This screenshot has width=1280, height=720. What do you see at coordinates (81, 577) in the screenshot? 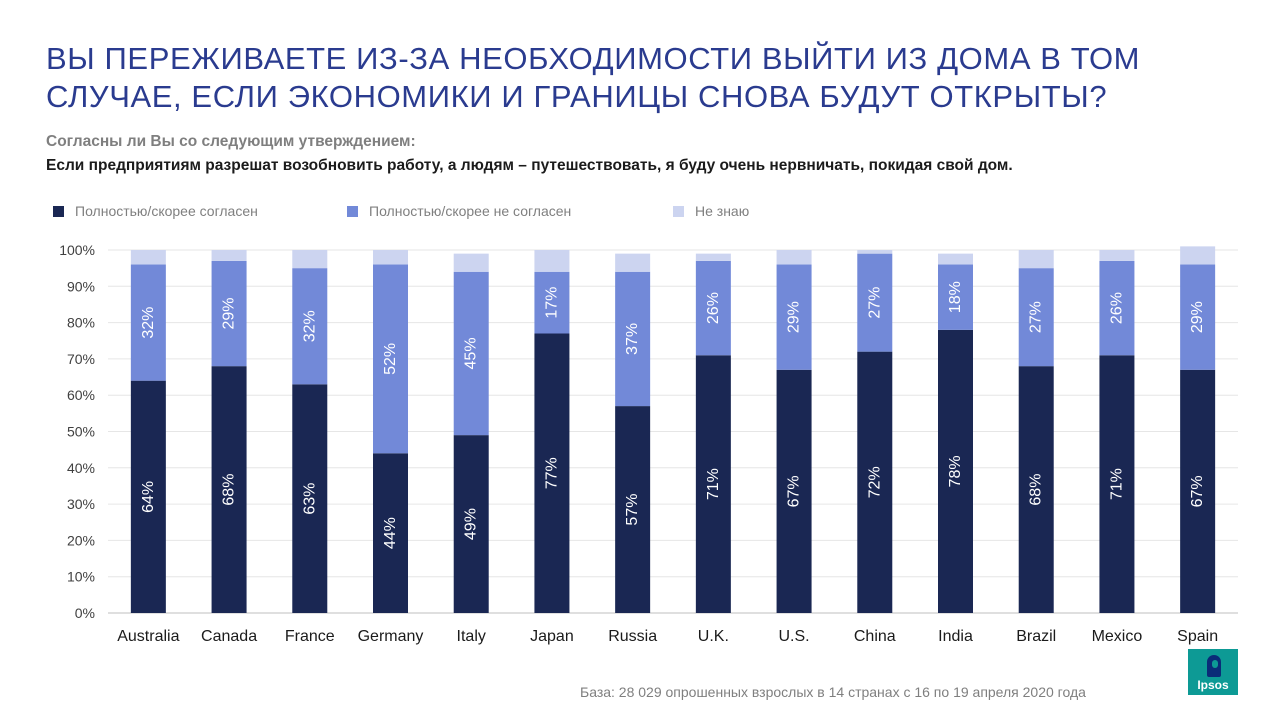
I see `y-tick-label: 10%` at bounding box center [81, 577].